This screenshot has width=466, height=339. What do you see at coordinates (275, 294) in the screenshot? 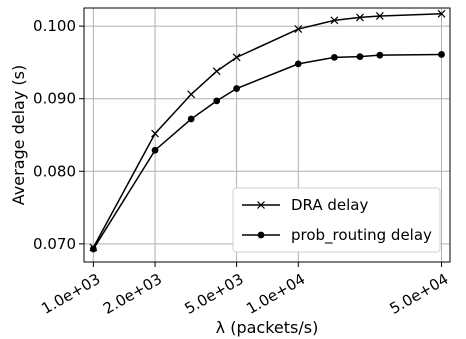
I see `x-tick-label: 1.0e+04` at bounding box center [275, 294].